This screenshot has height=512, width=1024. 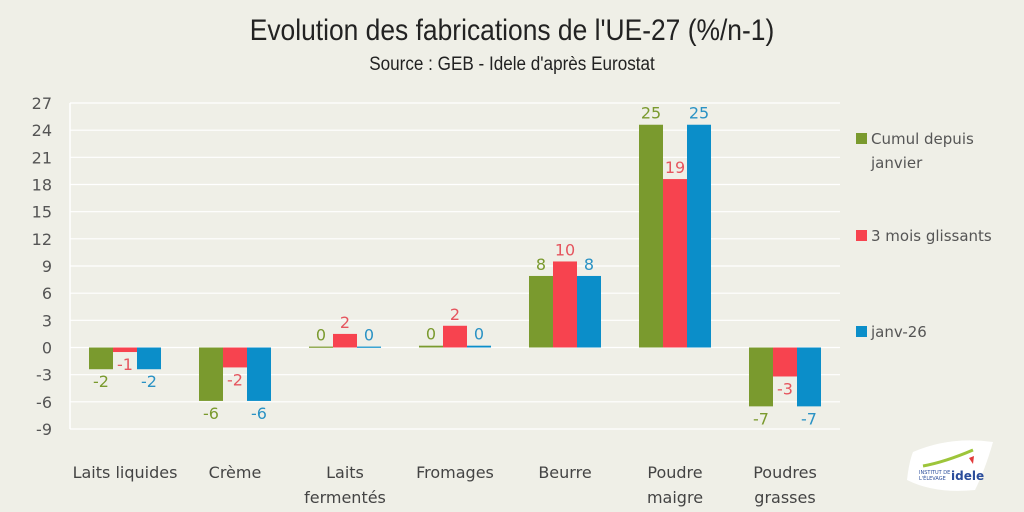 I want to click on y-tick-label: 12, so click(x=42, y=239).